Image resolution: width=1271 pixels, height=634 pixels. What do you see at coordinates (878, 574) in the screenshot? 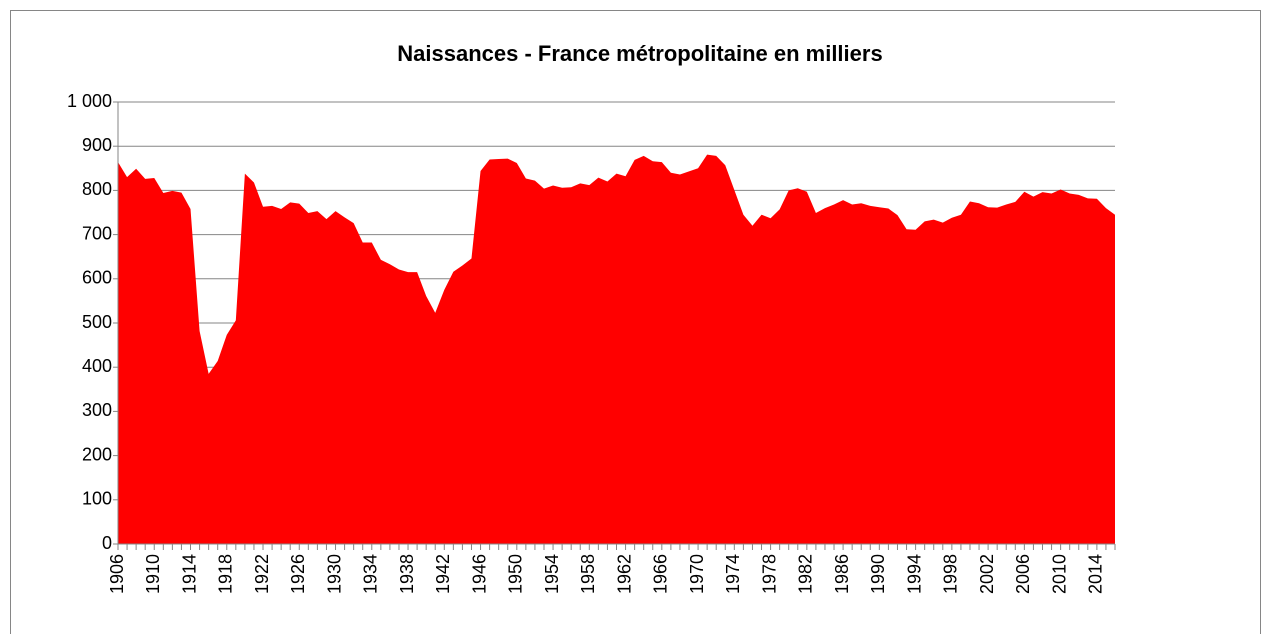
I see `x-tick-label: 1990` at bounding box center [878, 574].